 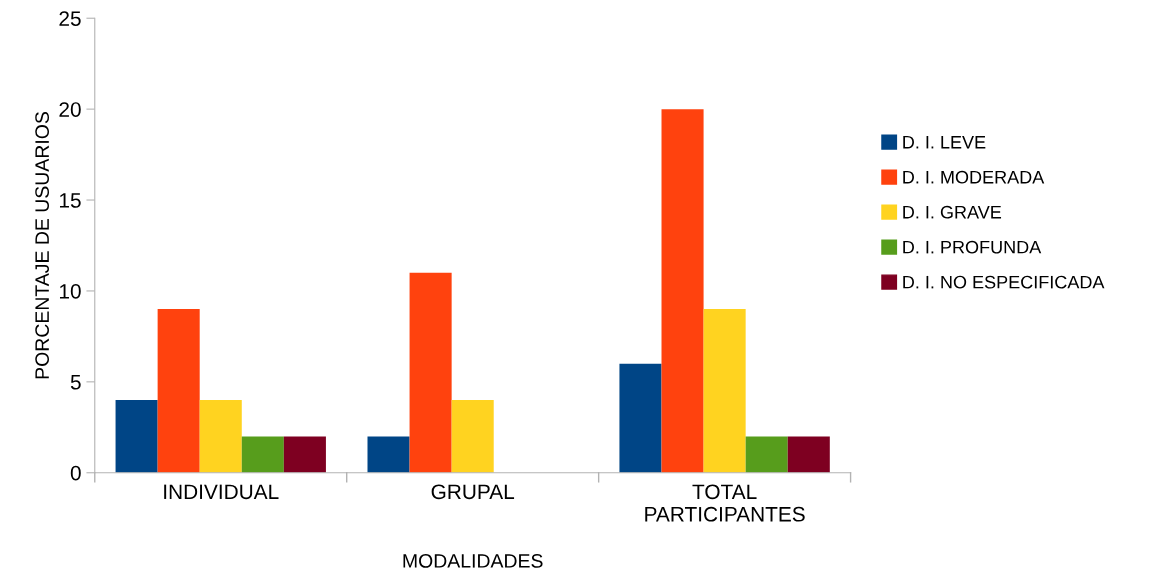 What do you see at coordinates (221, 492) in the screenshot?
I see `x-tick-label: INDIVIDUAL` at bounding box center [221, 492].